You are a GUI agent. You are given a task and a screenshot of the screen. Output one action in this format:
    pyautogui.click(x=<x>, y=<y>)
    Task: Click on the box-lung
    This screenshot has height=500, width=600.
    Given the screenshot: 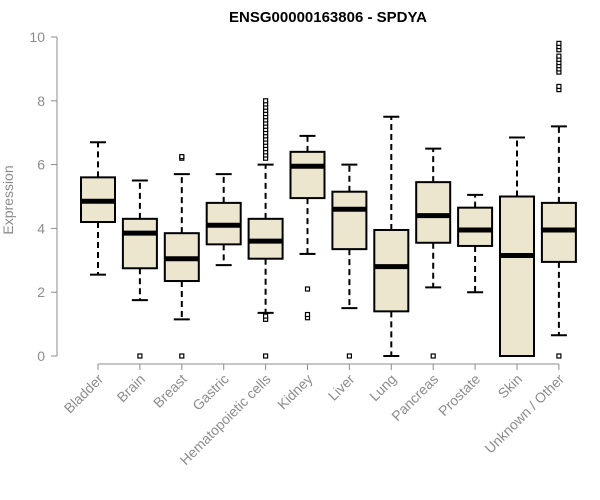 What is the action you would take?
    pyautogui.click(x=391, y=236)
    